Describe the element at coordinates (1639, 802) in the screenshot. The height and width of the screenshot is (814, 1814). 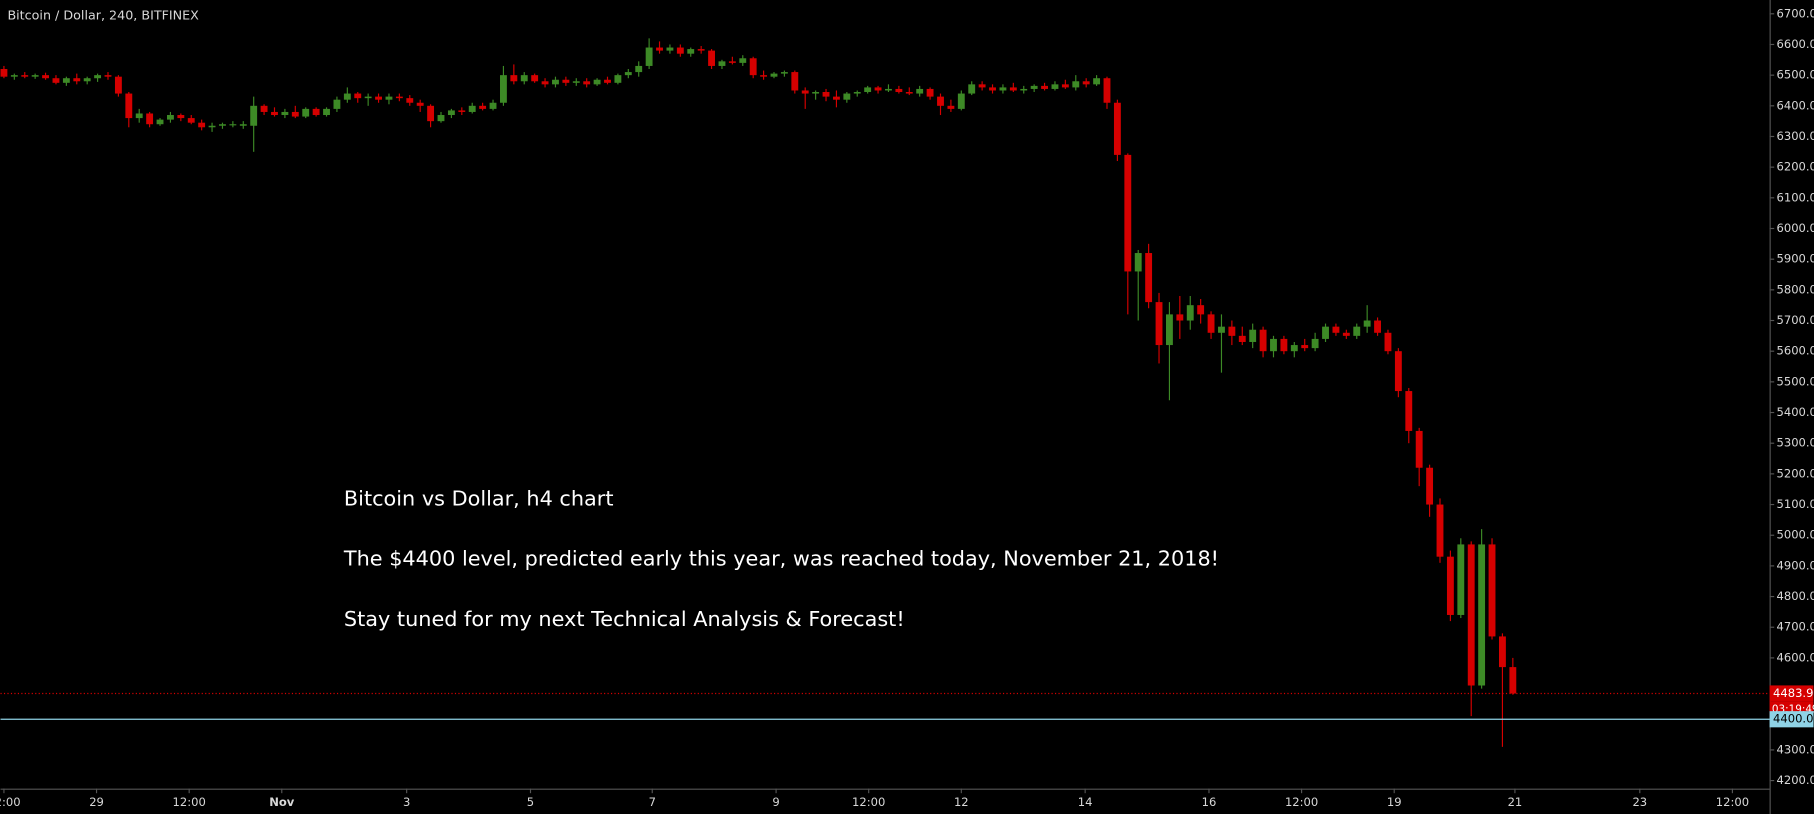
I see `x-tick-label: 23` at that location.